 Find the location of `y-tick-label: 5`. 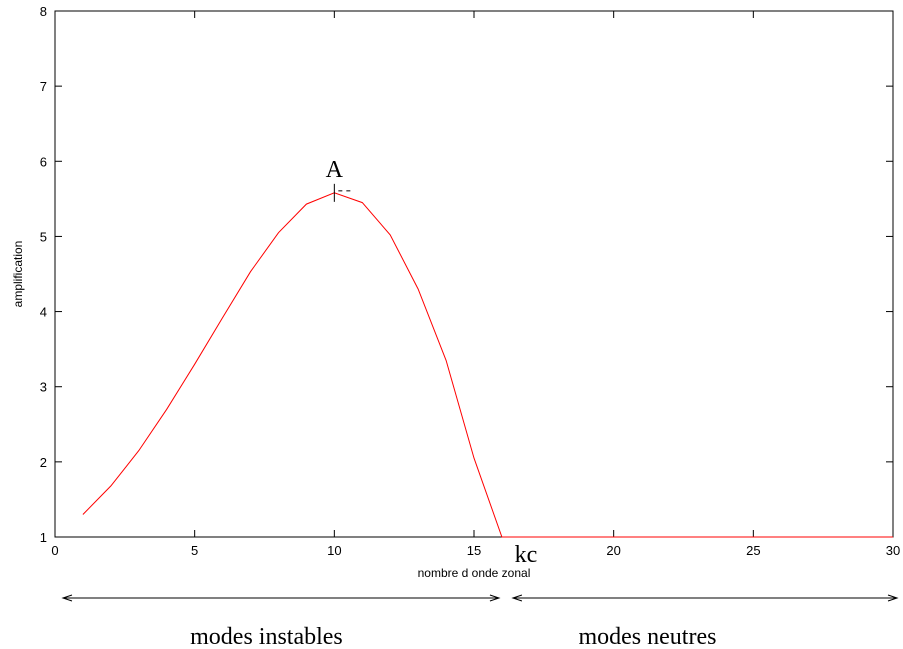

y-tick-label: 5 is located at coordinates (43, 236).